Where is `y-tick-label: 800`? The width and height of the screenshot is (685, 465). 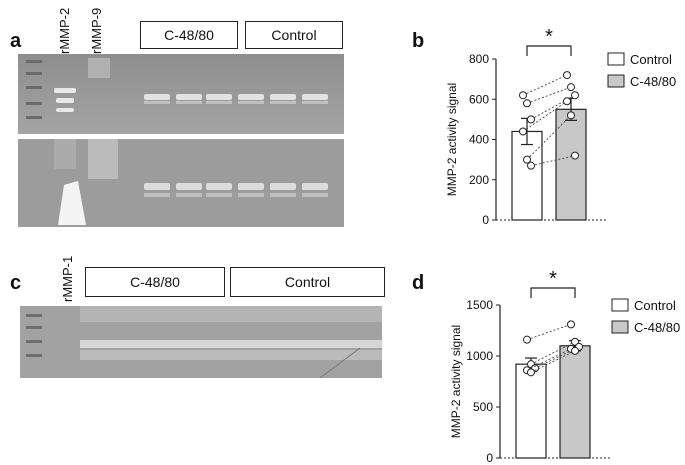
y-tick-label: 800 is located at coordinates (479, 59).